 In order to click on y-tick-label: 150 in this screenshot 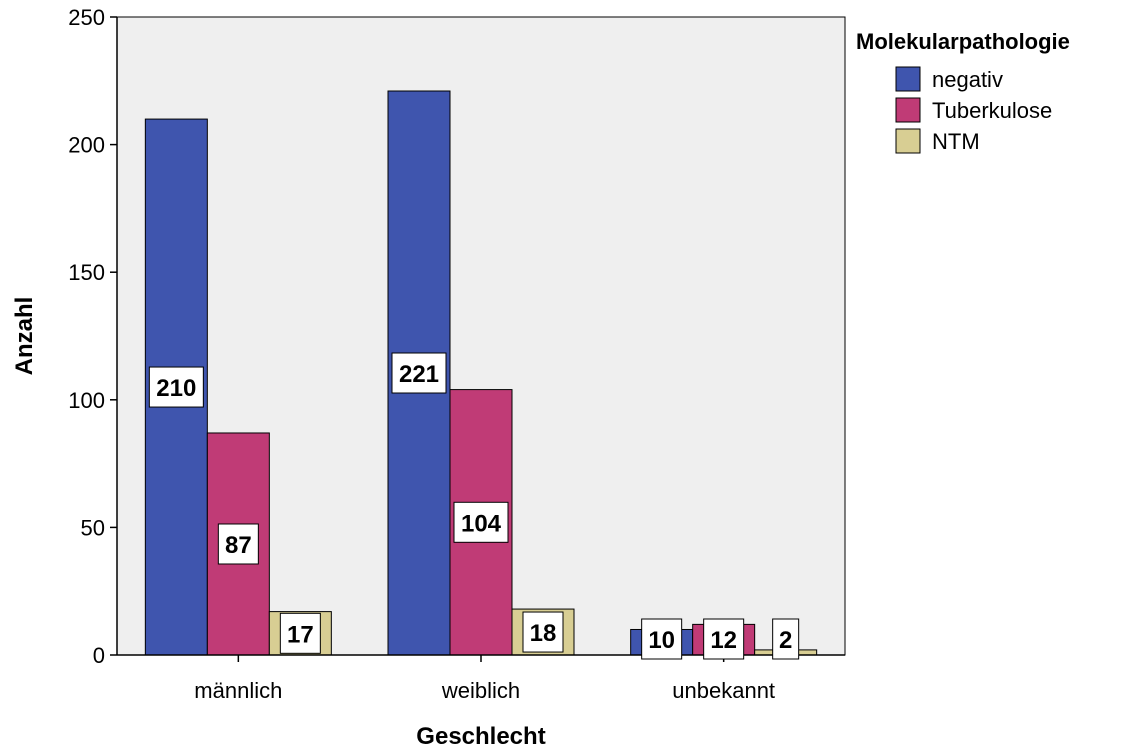, I will do `click(86, 272)`.